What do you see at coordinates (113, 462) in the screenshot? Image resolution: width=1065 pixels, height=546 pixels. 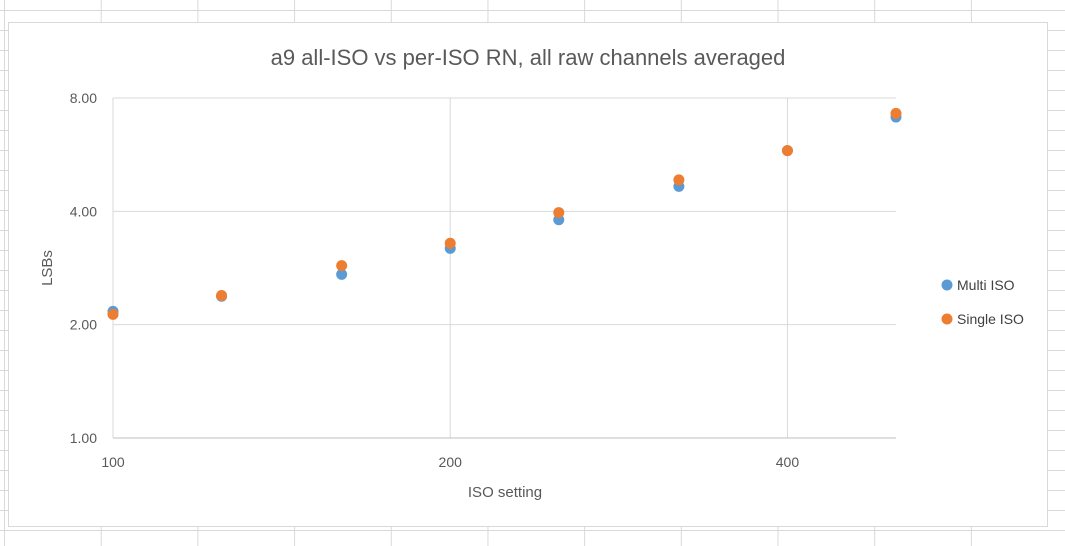 I see `x-tick-label: 100` at bounding box center [113, 462].